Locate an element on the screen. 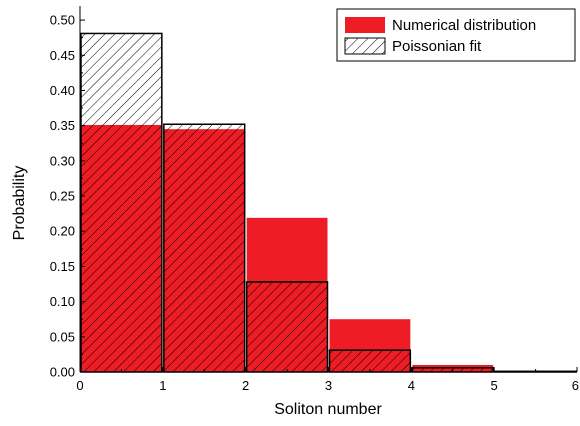  y-tick-label-7: 0.35 is located at coordinates (62, 125).